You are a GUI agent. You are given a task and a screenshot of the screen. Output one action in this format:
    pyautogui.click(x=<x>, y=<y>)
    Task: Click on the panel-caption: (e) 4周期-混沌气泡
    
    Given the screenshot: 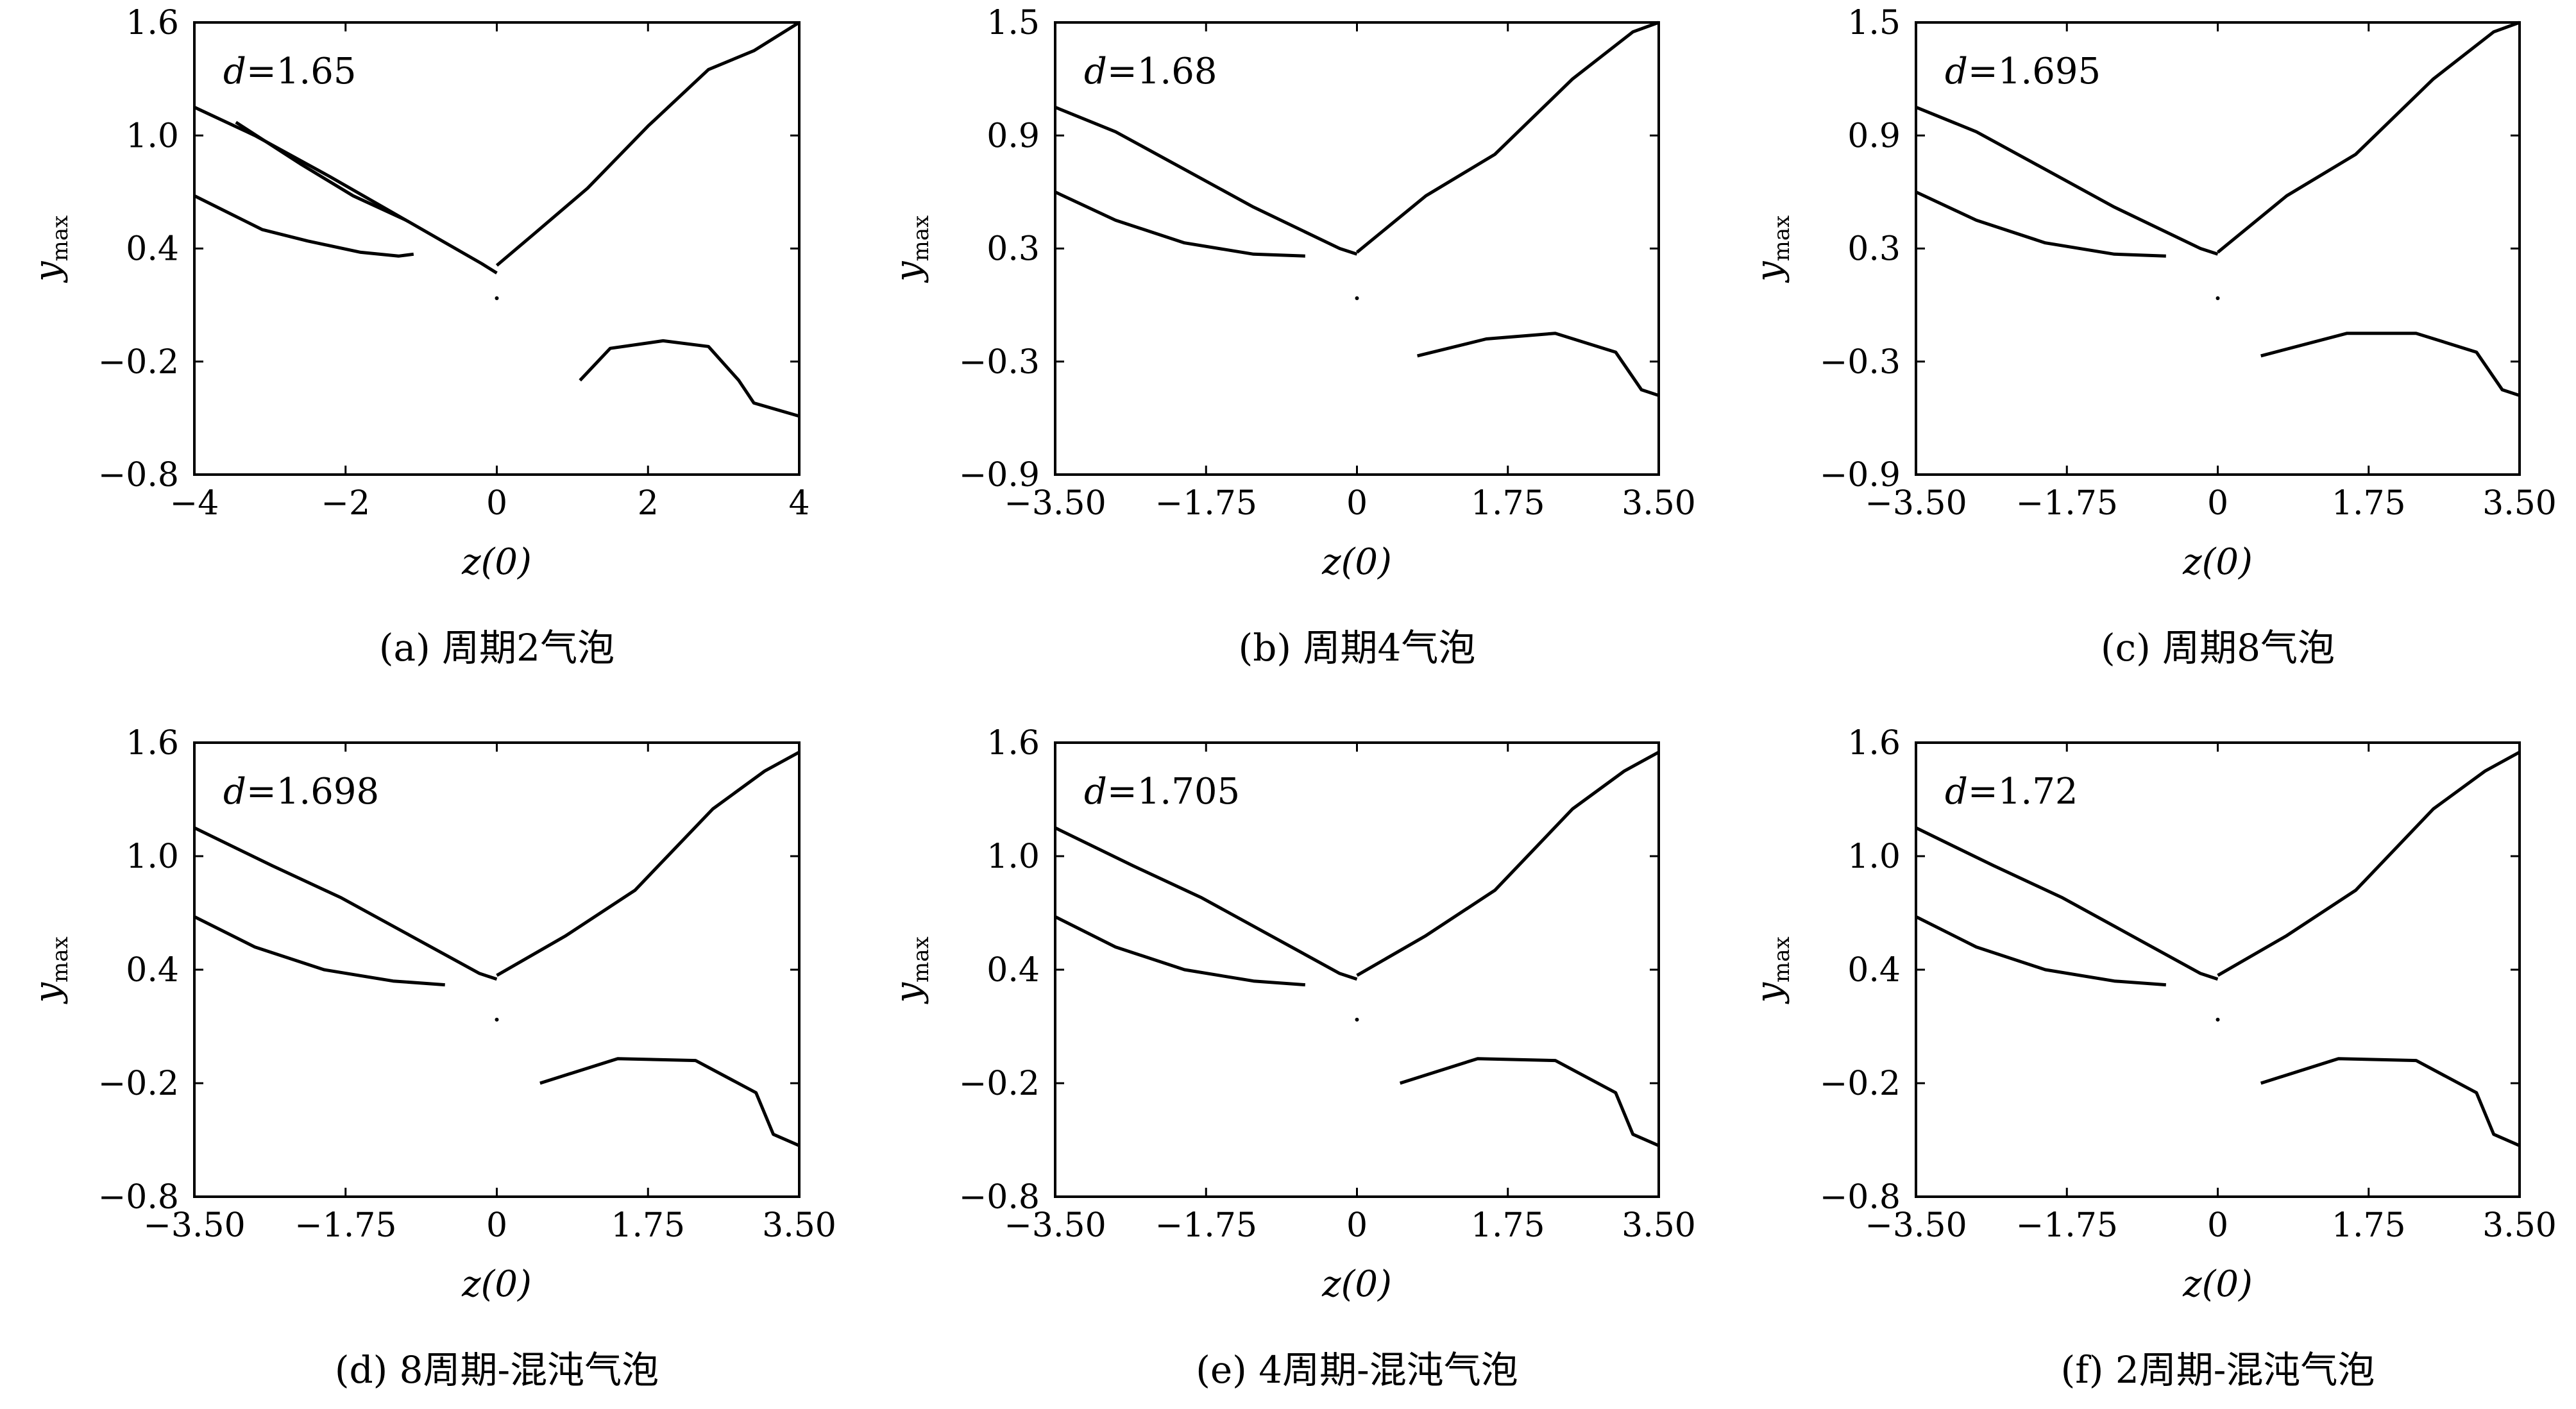 What is the action you would take?
    pyautogui.click(x=1357, y=1370)
    